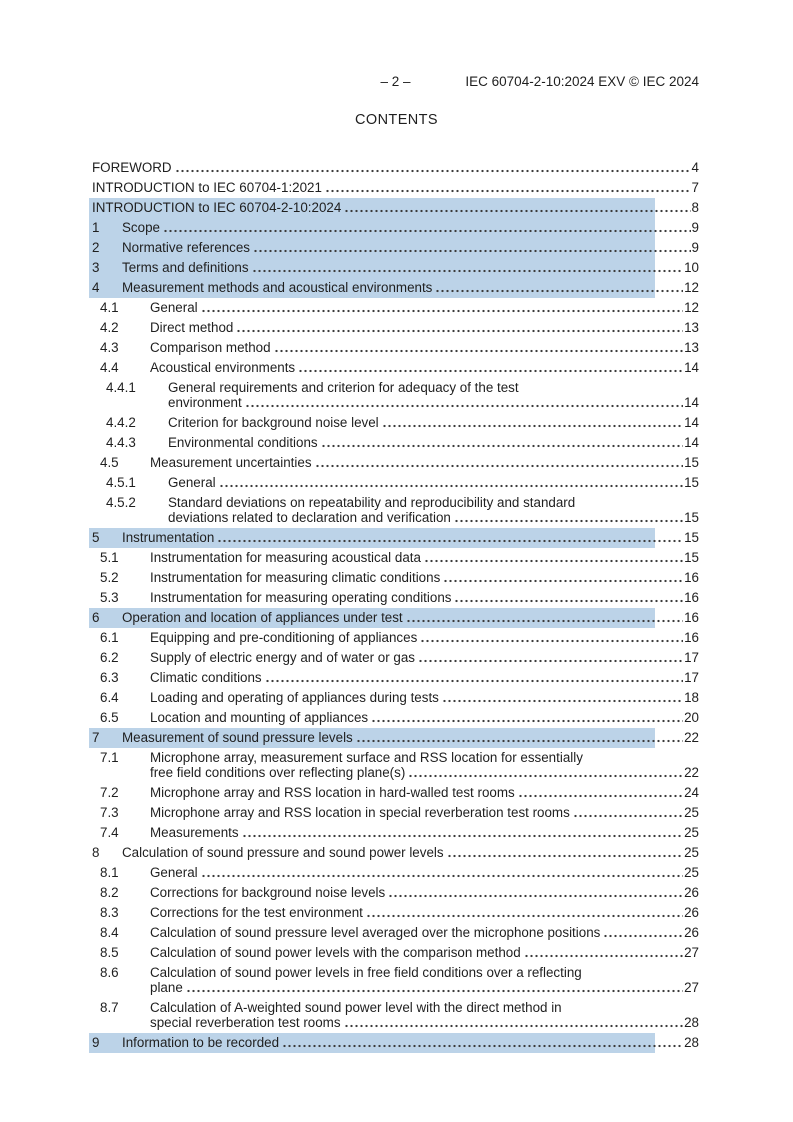 This screenshot has width=793, height=1122. I want to click on toc-entry-line: 7 Measurement of sound pressure levels 22, so click(395, 737).